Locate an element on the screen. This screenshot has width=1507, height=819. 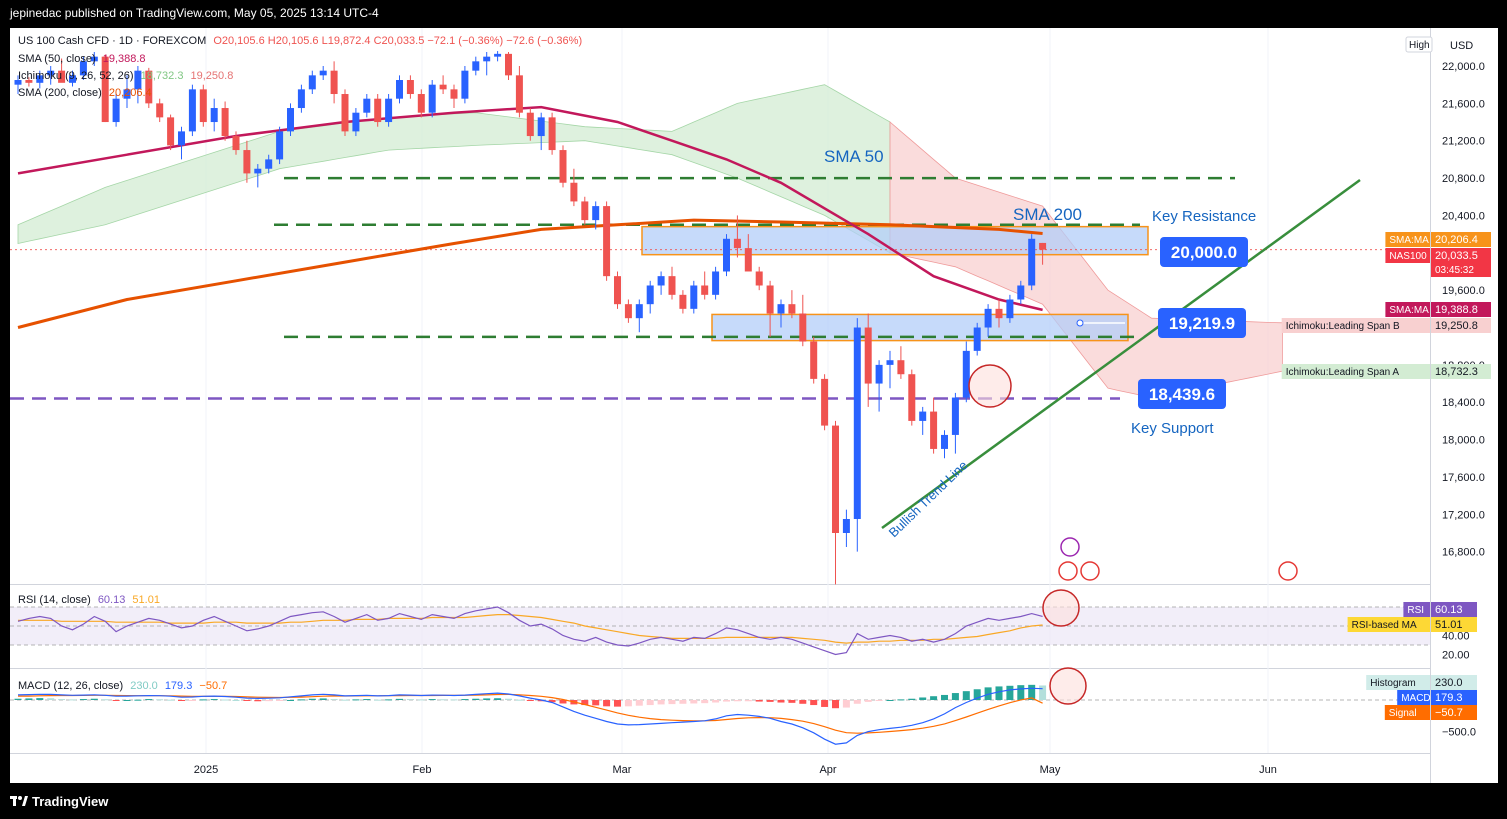
price-scale-border is located at coordinates (1430, 405).